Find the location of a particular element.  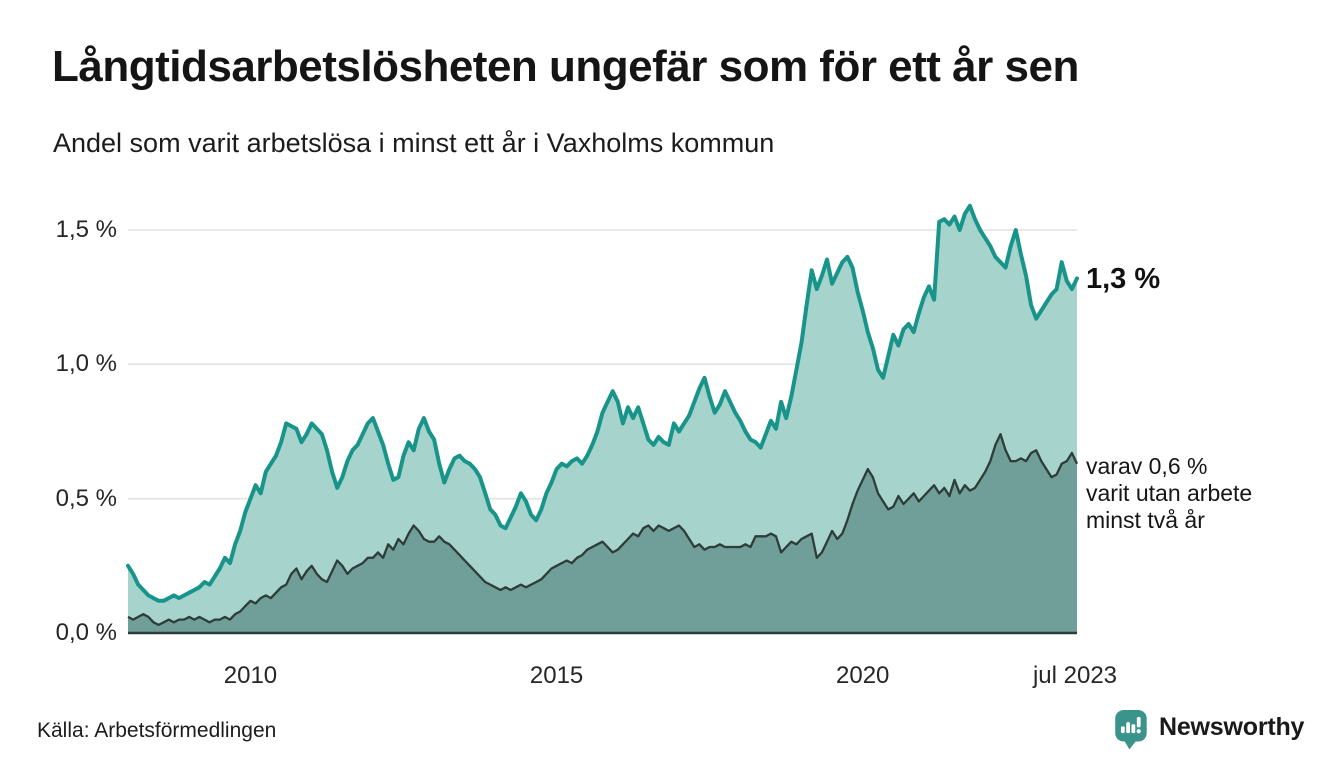

secondary-note-line-1: varav 0,6 % is located at coordinates (1147, 466).